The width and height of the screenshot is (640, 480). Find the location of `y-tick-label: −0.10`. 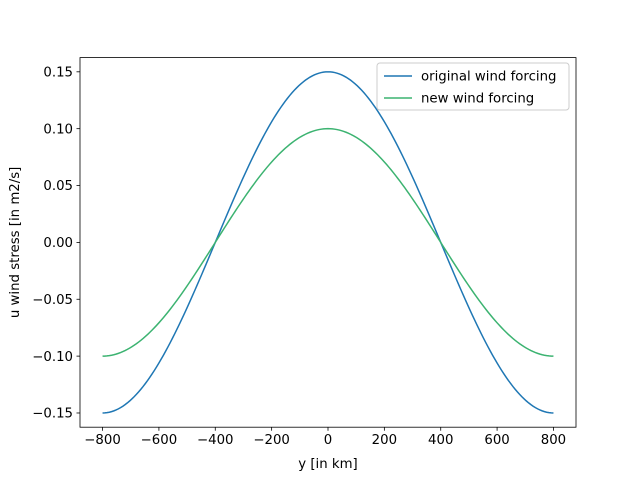

y-tick-label: −0.10 is located at coordinates (52, 357).